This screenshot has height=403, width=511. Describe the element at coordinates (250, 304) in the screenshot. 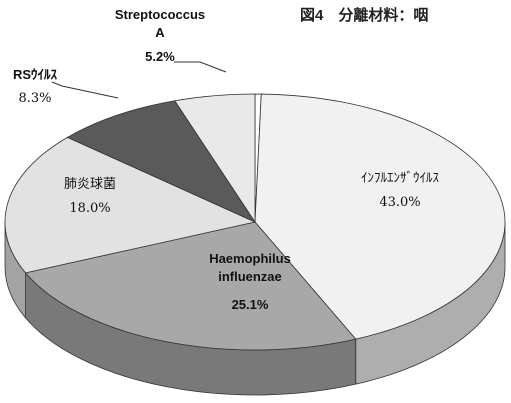

I see `data-label: 25.1%` at that location.